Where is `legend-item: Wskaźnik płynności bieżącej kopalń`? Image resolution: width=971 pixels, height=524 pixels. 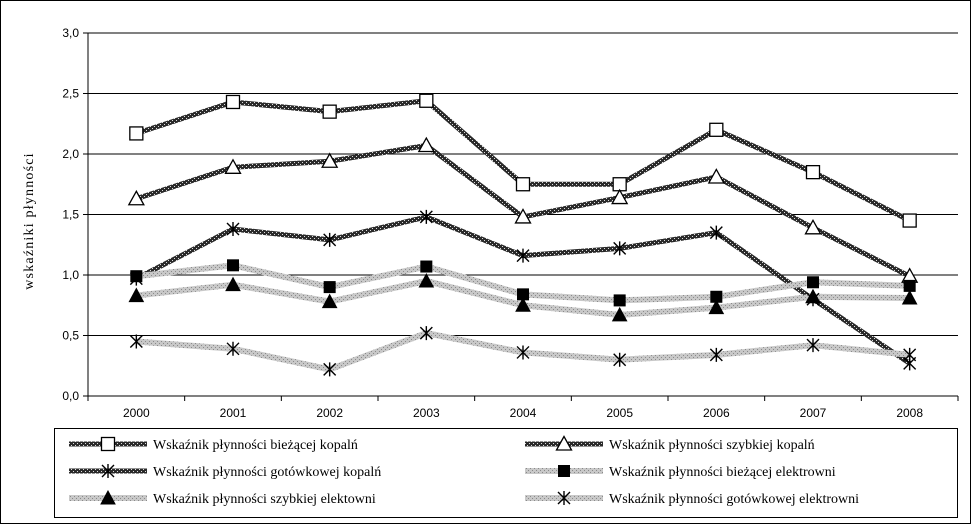 legend-item: Wskaźnik płynności bieżącej kopalń is located at coordinates (213, 444).